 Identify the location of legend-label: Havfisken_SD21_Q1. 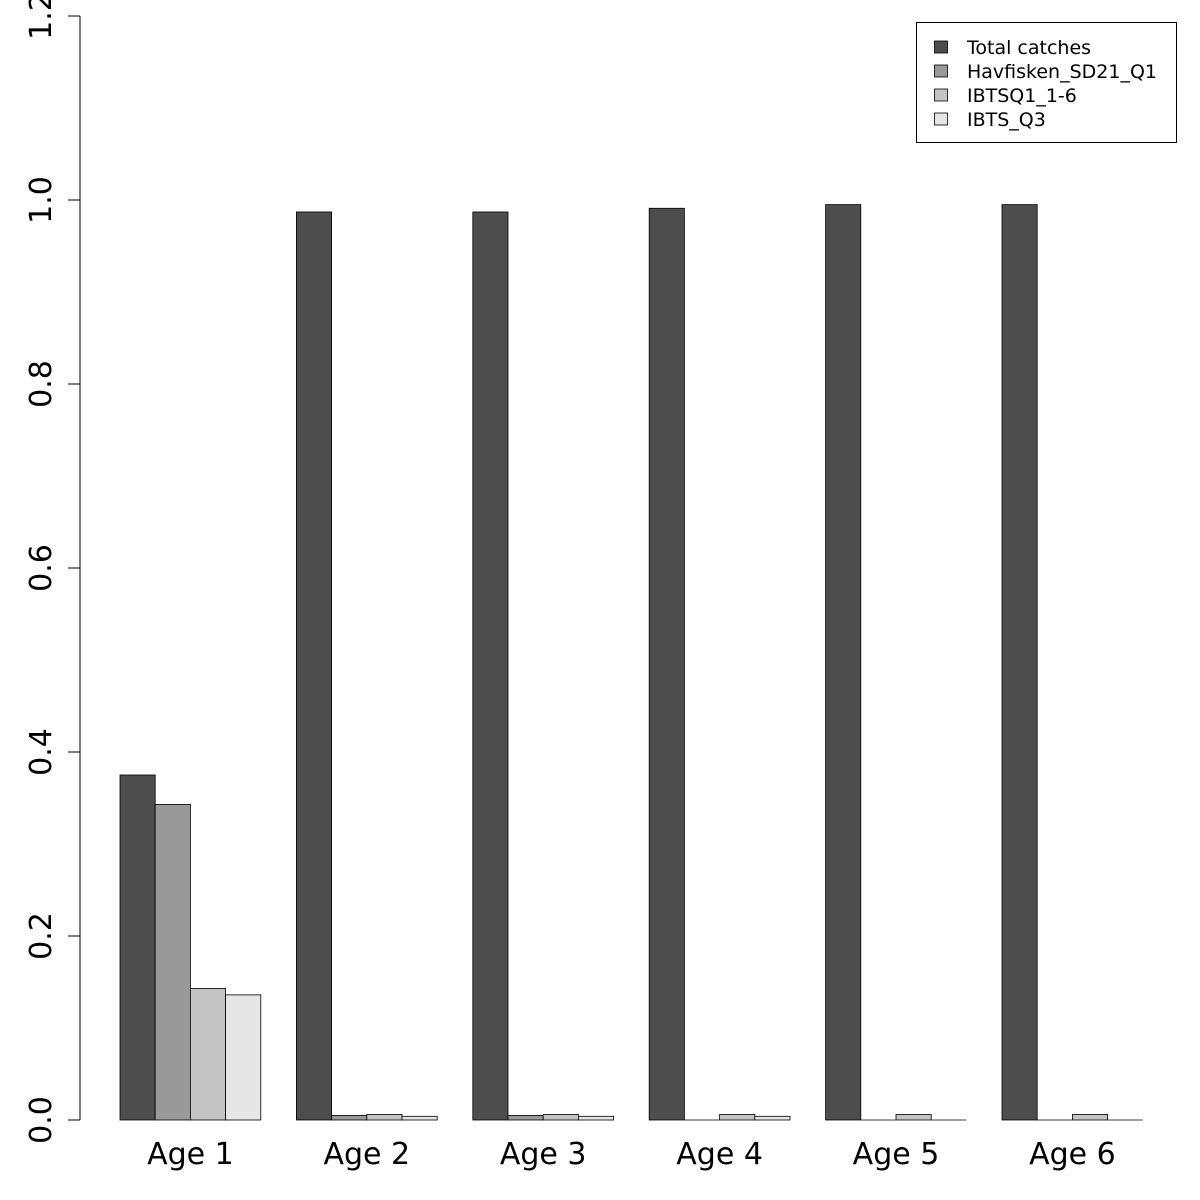
(1062, 72).